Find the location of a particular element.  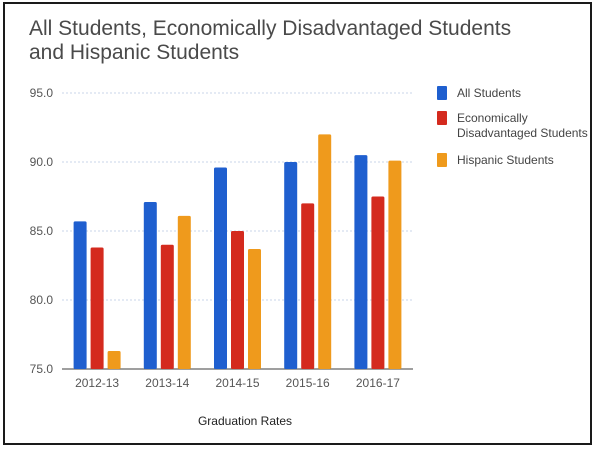

legend-label: Hispanic Students is located at coordinates (505, 160).